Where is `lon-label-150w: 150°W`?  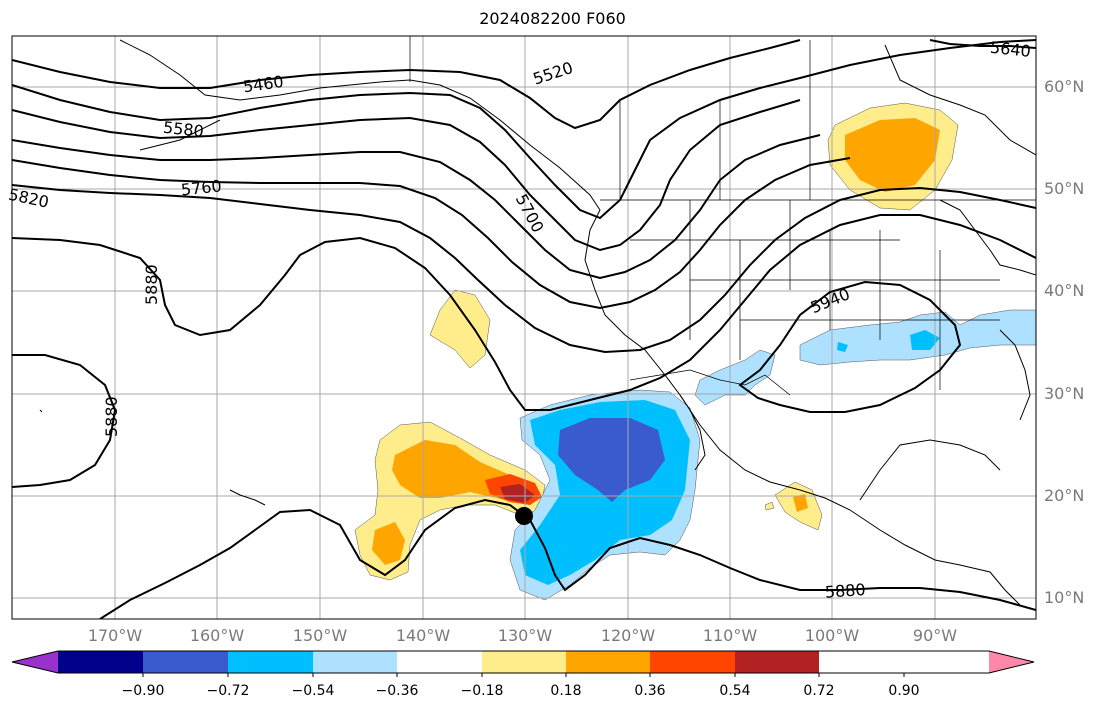 lon-label-150w: 150°W is located at coordinates (320, 635).